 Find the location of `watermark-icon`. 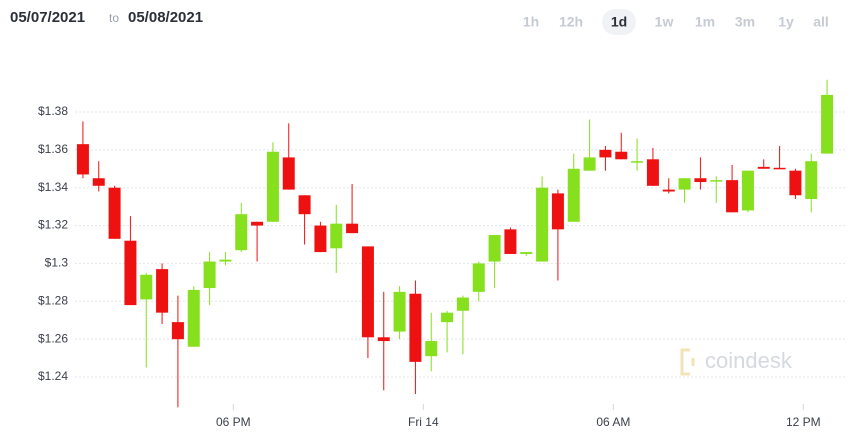

watermark-icon is located at coordinates (687, 362).